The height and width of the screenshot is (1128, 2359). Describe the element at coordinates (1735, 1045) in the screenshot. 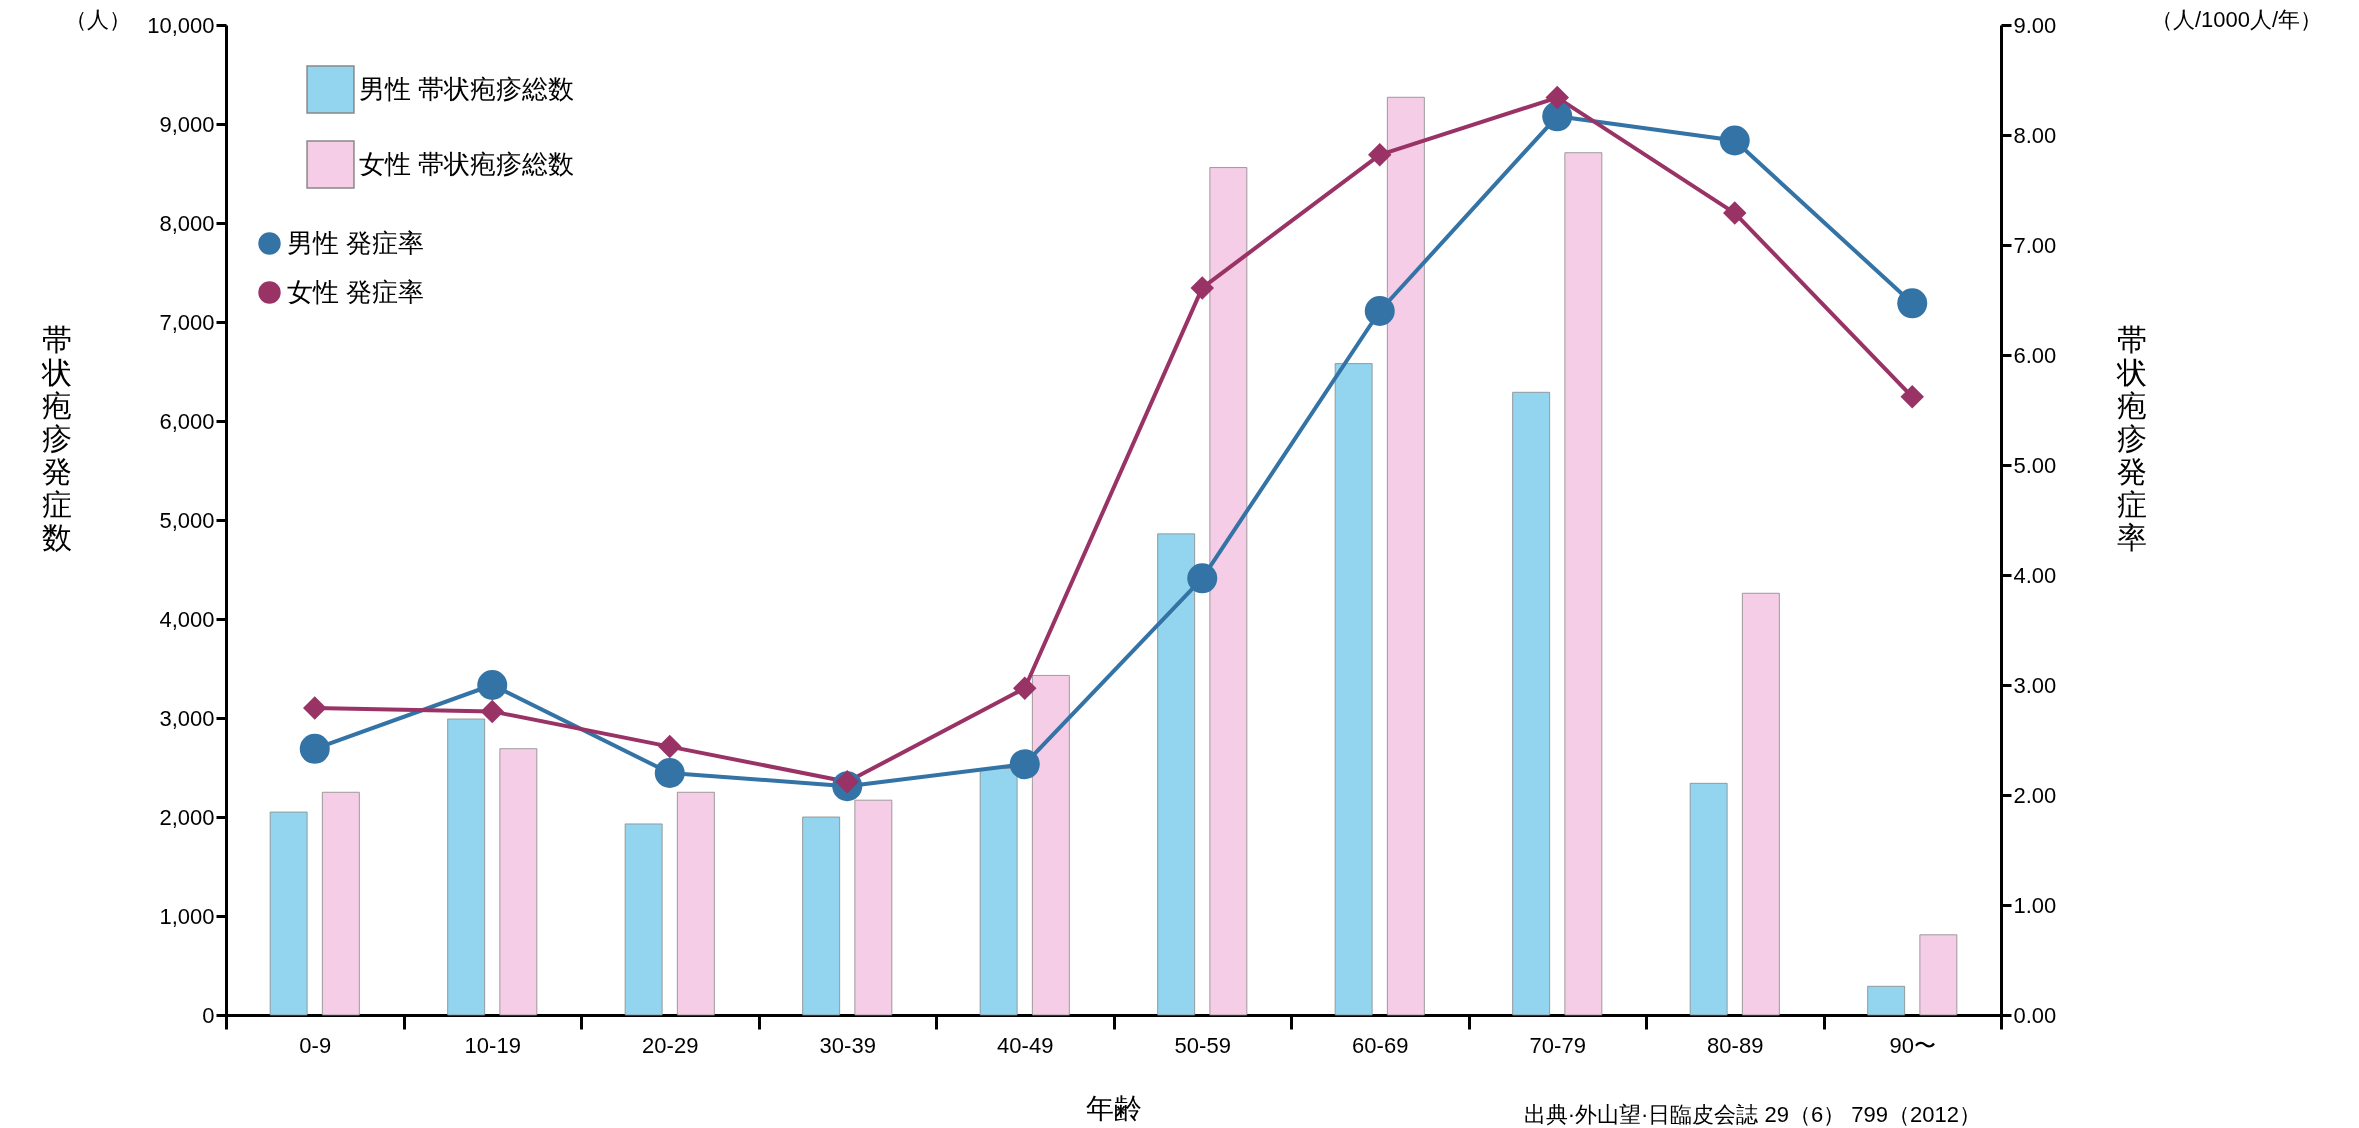

I see `x-tick-label: 80-89` at that location.